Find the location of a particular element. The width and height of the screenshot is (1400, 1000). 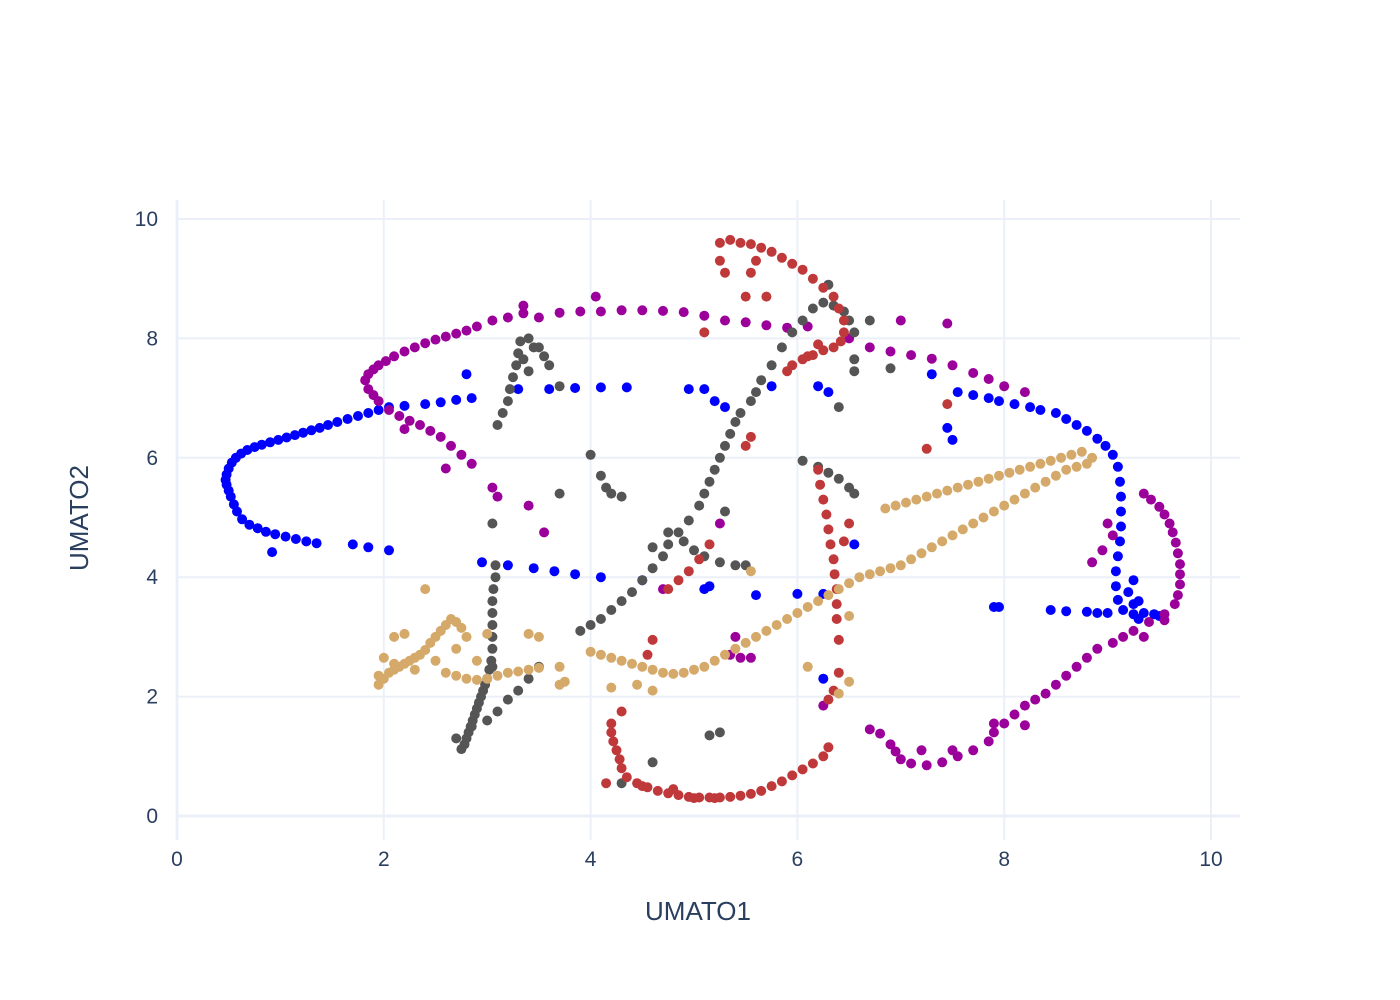

y-tick-label: 6 is located at coordinates (152, 458).